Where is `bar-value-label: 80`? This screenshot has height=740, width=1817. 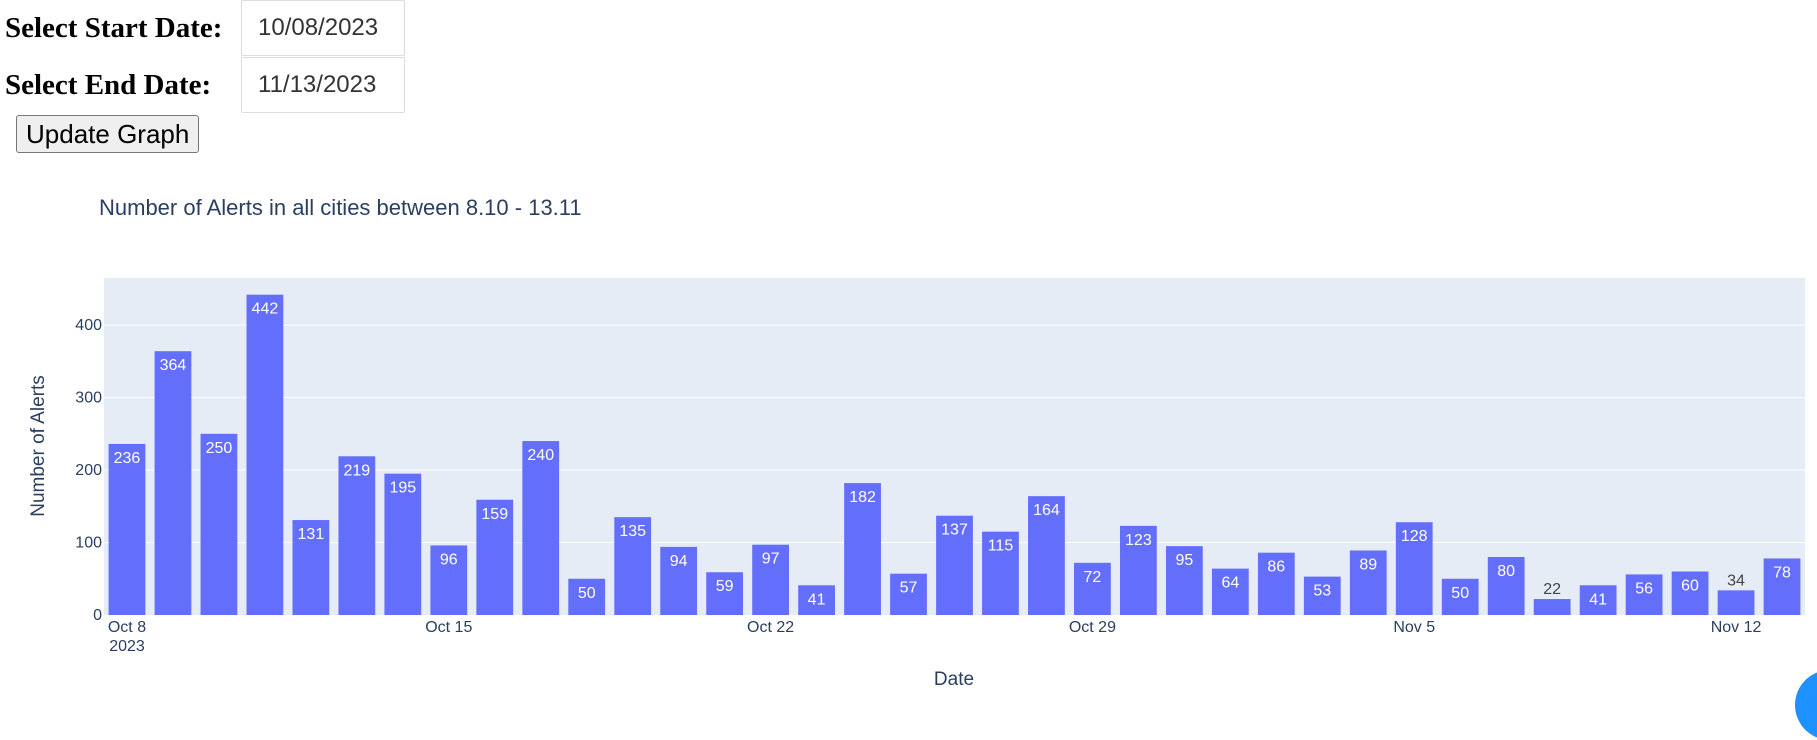
bar-value-label: 80 is located at coordinates (1506, 571).